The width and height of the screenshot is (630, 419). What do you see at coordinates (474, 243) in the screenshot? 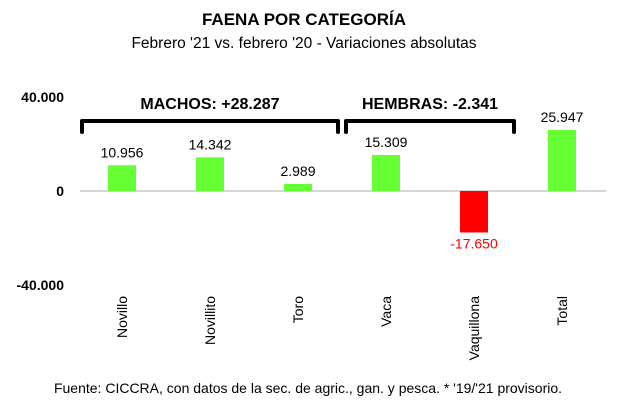
I see `data-label: -17.650` at bounding box center [474, 243].